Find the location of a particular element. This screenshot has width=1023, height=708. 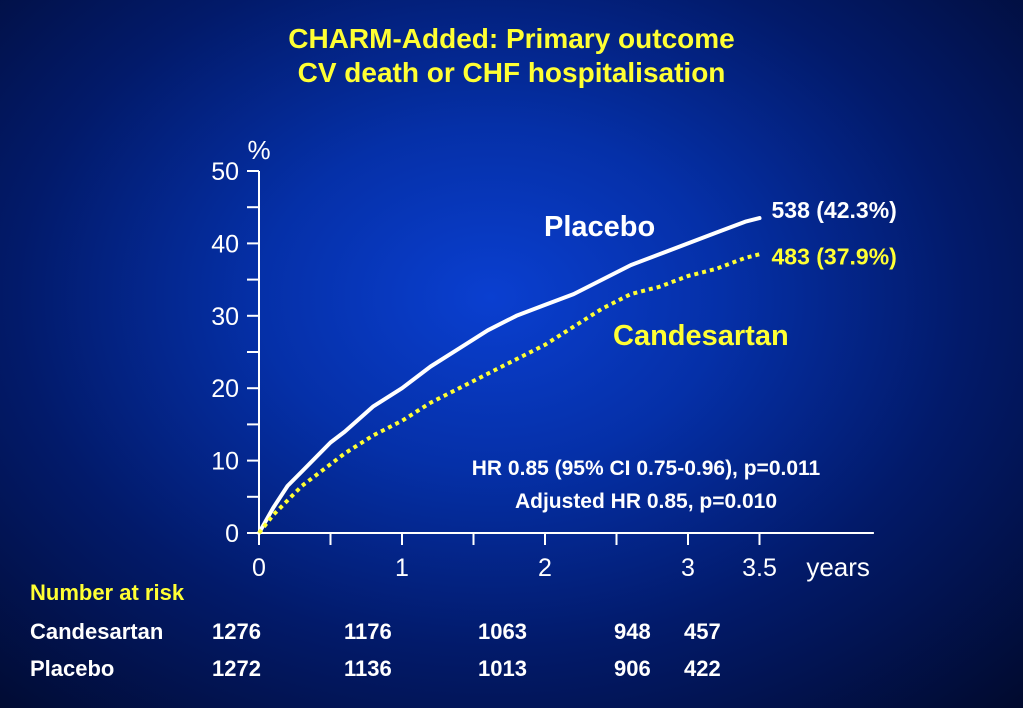

y-axis-label: % is located at coordinates (258, 150).